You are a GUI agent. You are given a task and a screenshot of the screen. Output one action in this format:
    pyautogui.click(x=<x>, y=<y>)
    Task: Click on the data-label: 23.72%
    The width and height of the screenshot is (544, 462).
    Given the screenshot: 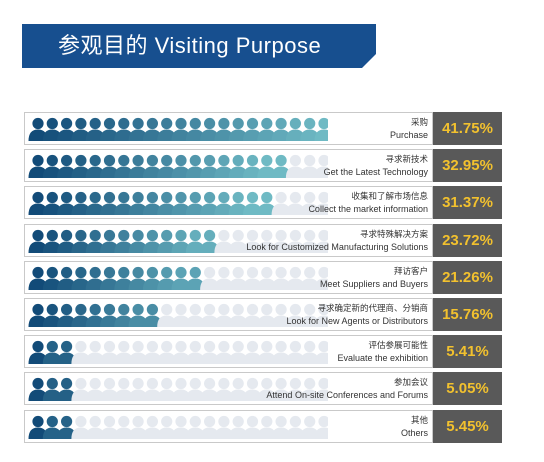 What is the action you would take?
    pyautogui.click(x=467, y=240)
    